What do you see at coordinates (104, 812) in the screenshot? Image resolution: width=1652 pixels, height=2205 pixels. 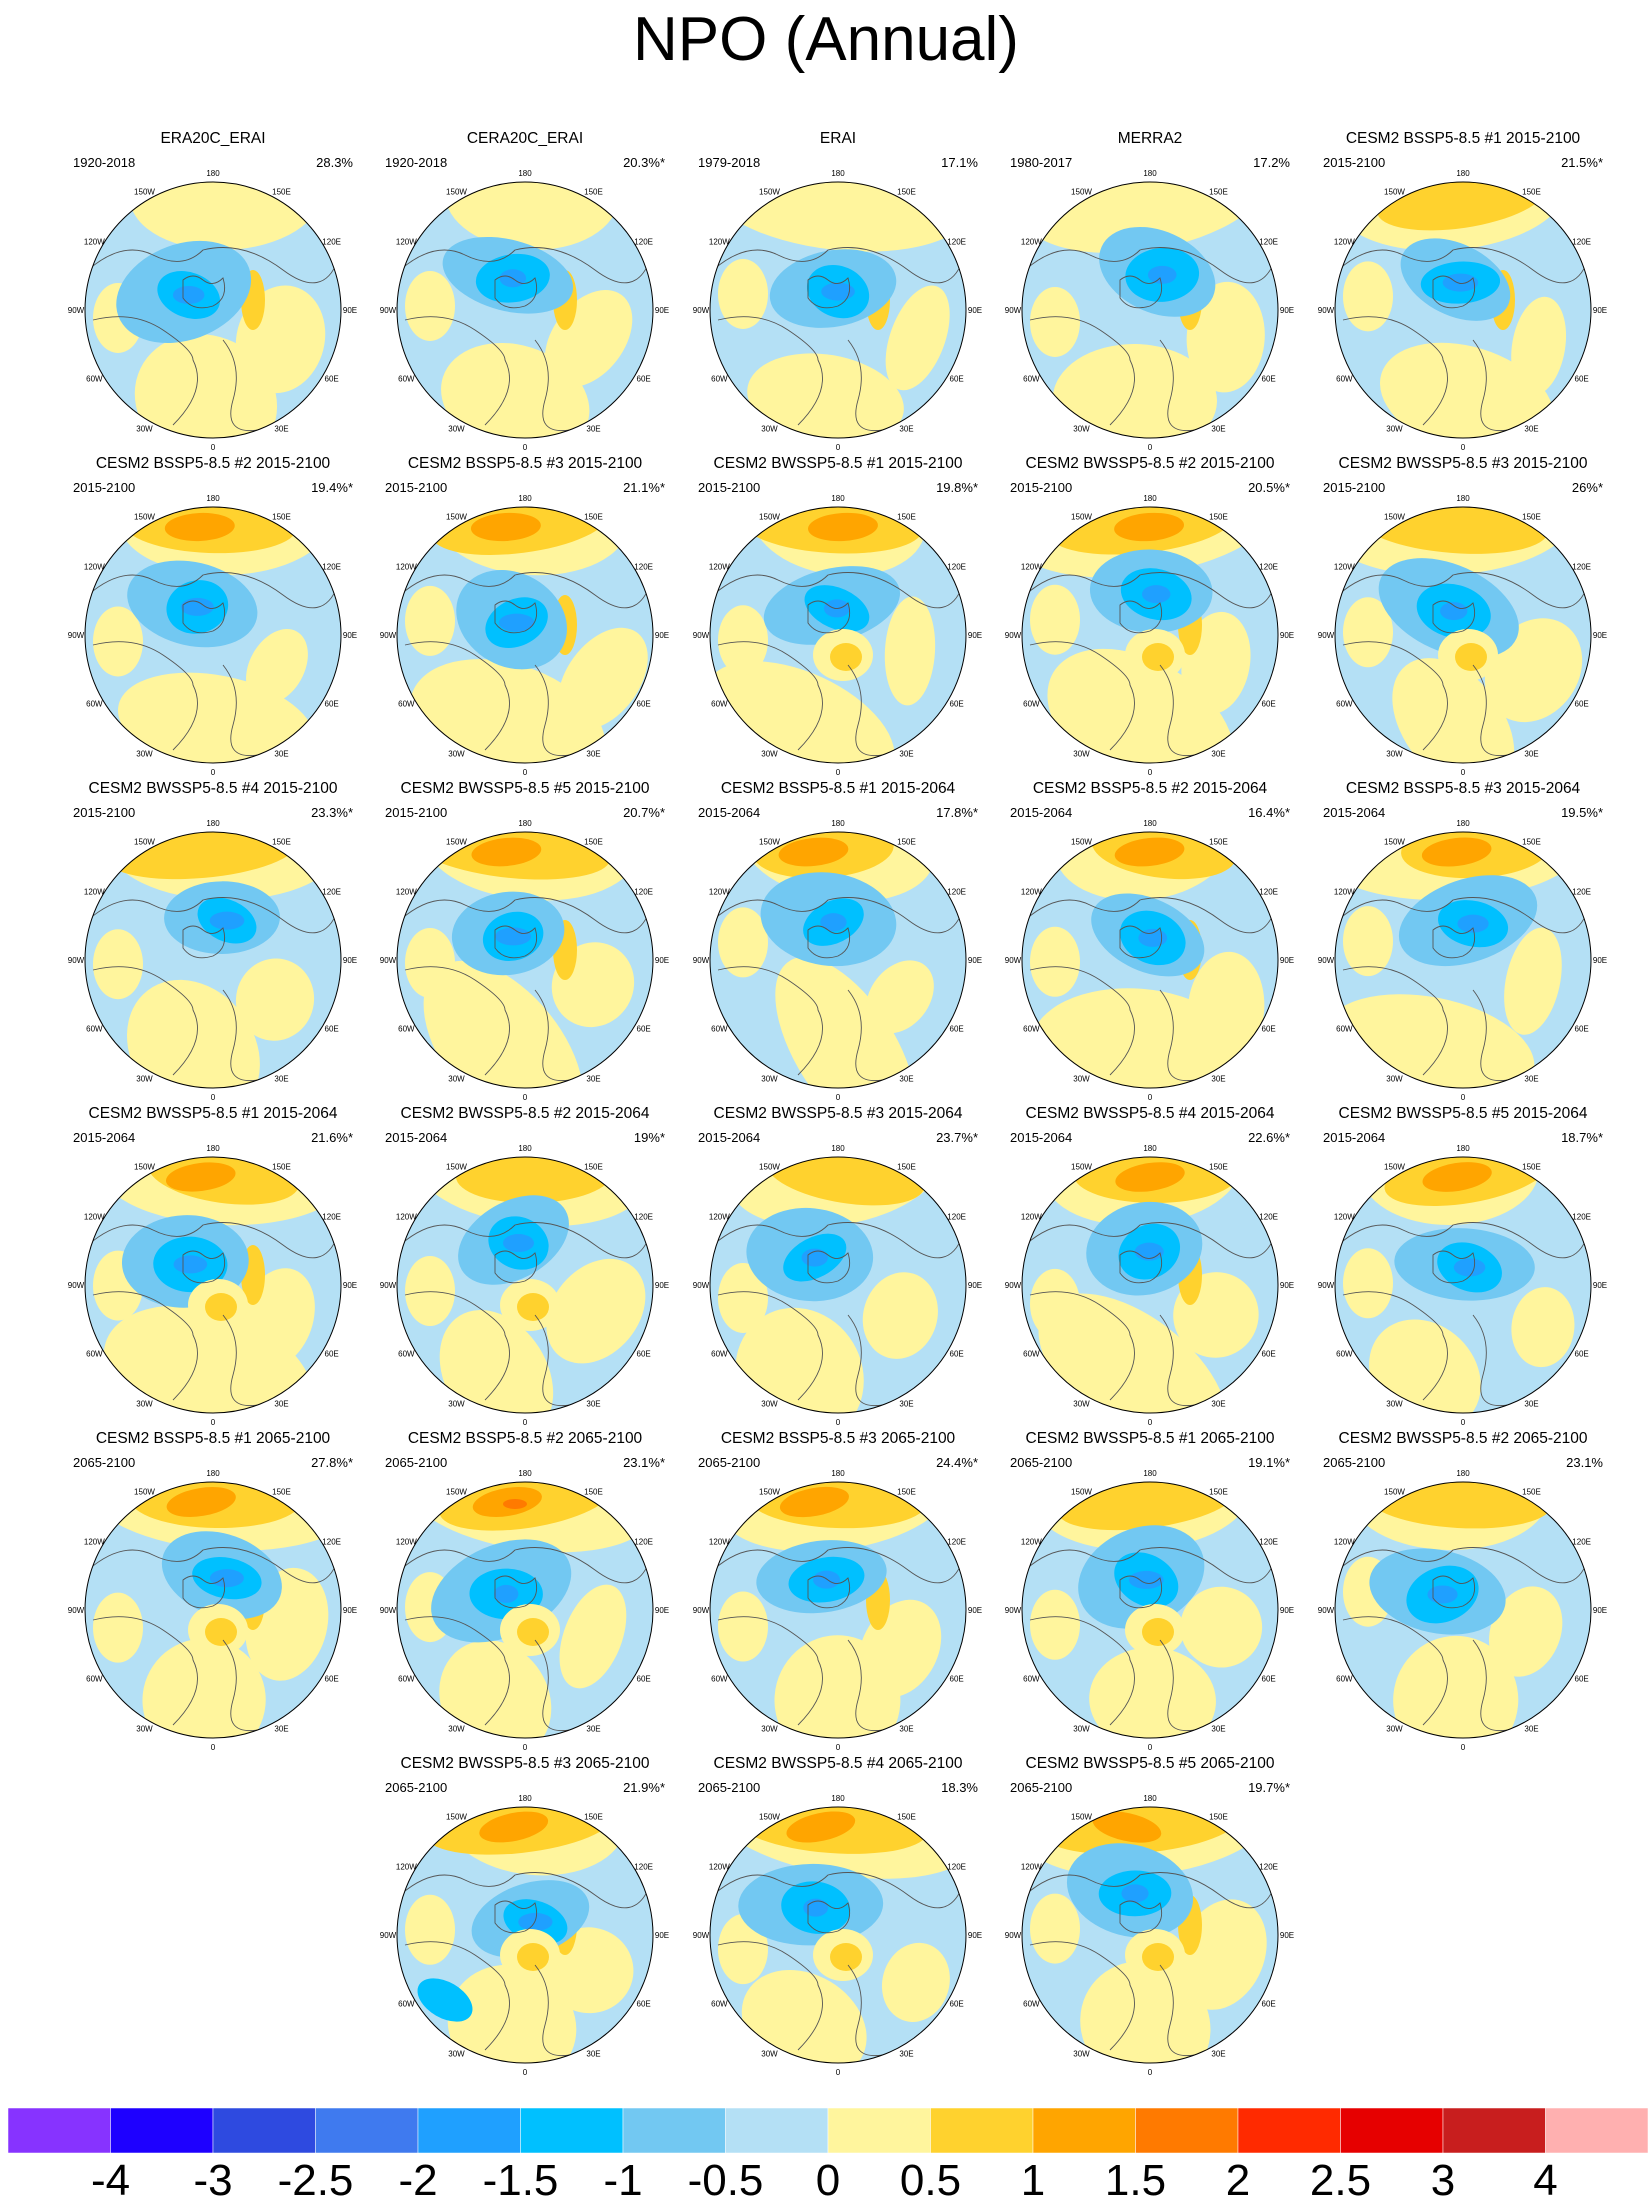 I see `panel-period: 2015-2100` at bounding box center [104, 812].